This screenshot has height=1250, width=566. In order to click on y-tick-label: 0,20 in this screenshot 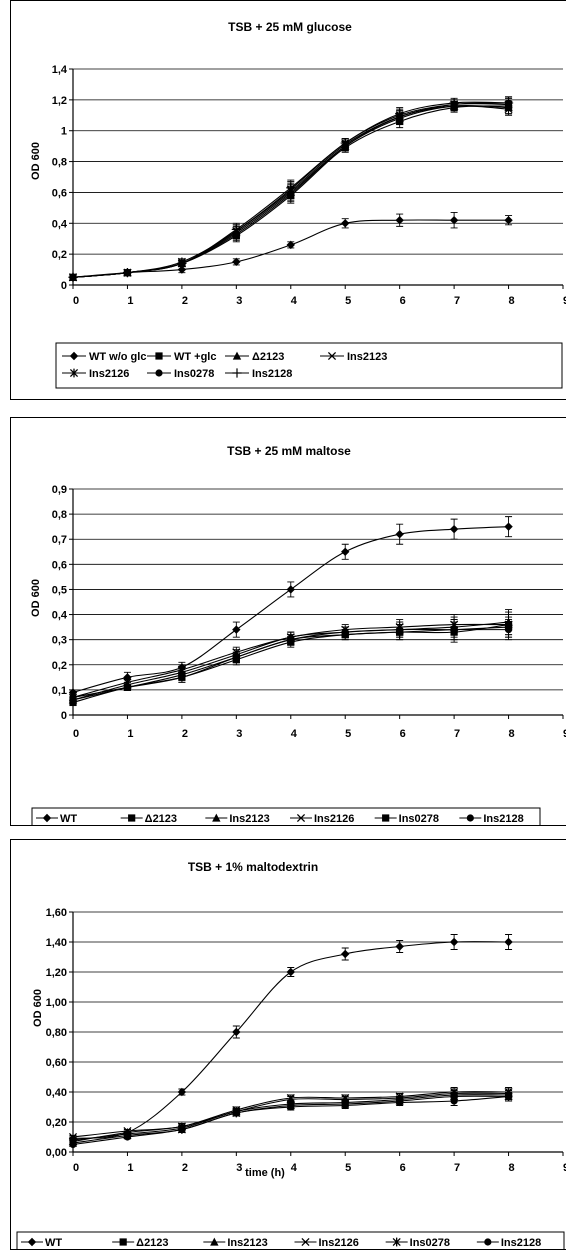, I will do `click(56, 1123)`.